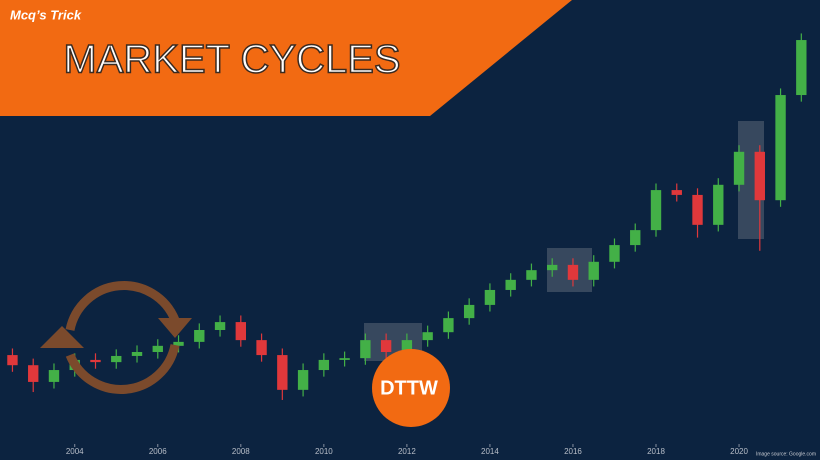 The width and height of the screenshot is (820, 460). Describe the element at coordinates (46, 14) in the screenshot. I see `subtitle: Mcq’s Trick` at that location.